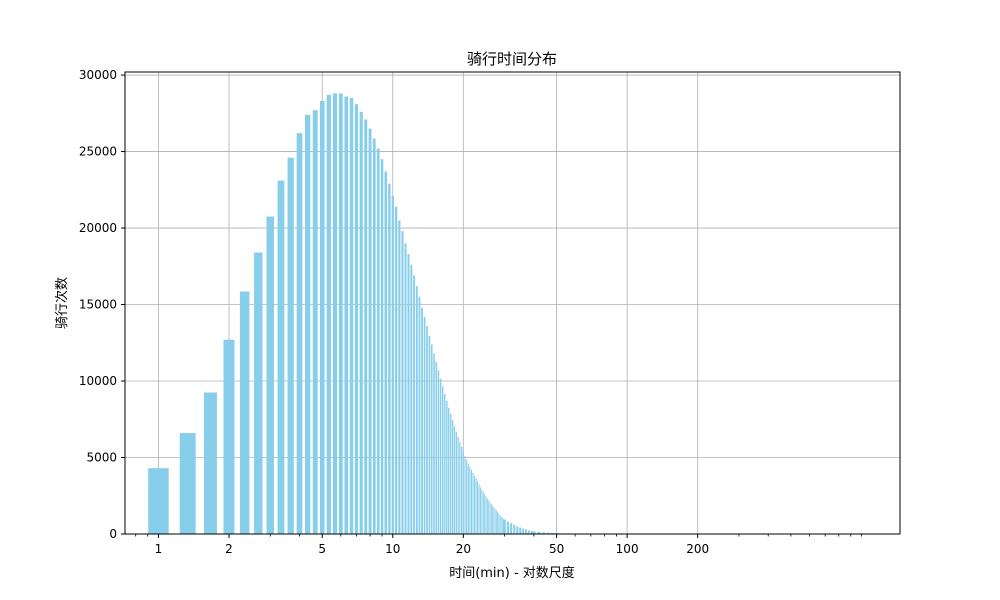  What do you see at coordinates (229, 549) in the screenshot?
I see `x-tick-label: 2` at bounding box center [229, 549].